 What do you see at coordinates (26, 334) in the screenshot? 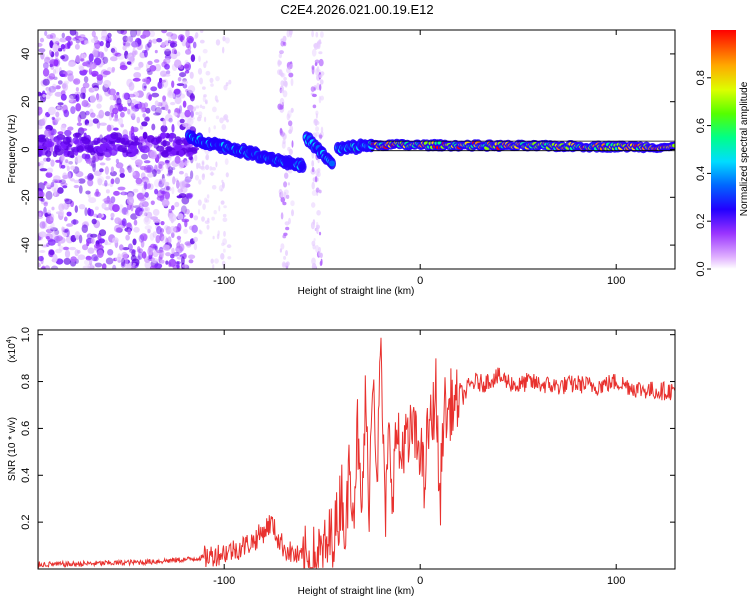
I see `snr-y-tick-label: 1.0` at bounding box center [26, 334].